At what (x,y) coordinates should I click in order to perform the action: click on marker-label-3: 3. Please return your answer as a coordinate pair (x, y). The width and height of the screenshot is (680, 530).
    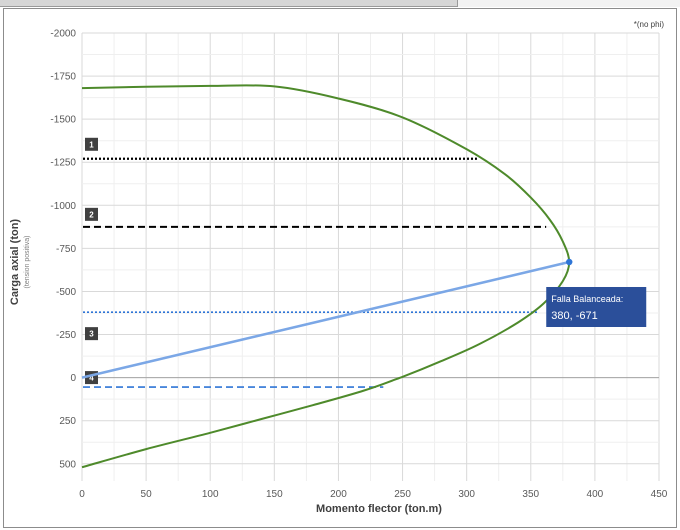
    Looking at the image, I should click on (91, 334).